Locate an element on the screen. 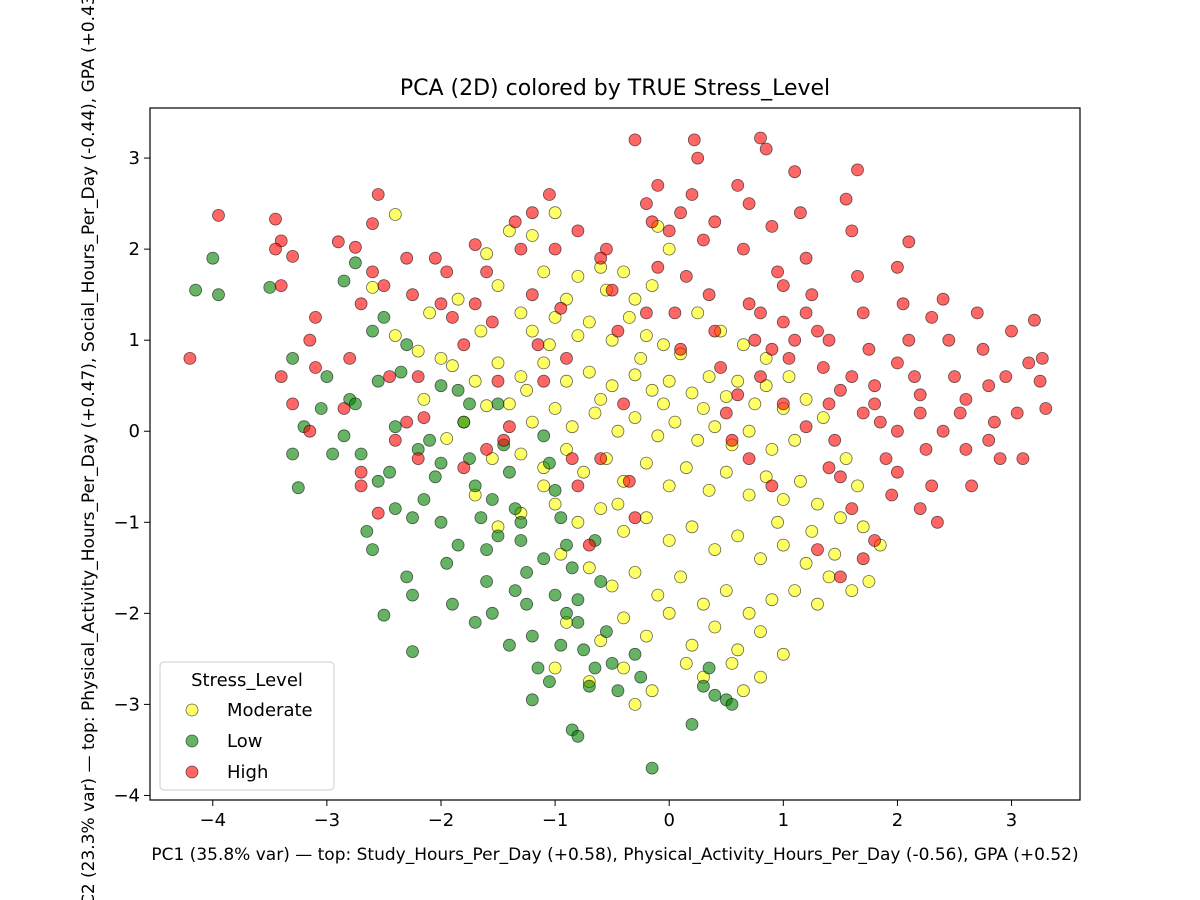 The height and width of the screenshot is (900, 1200). x-tick-label: −4 is located at coordinates (212, 820).